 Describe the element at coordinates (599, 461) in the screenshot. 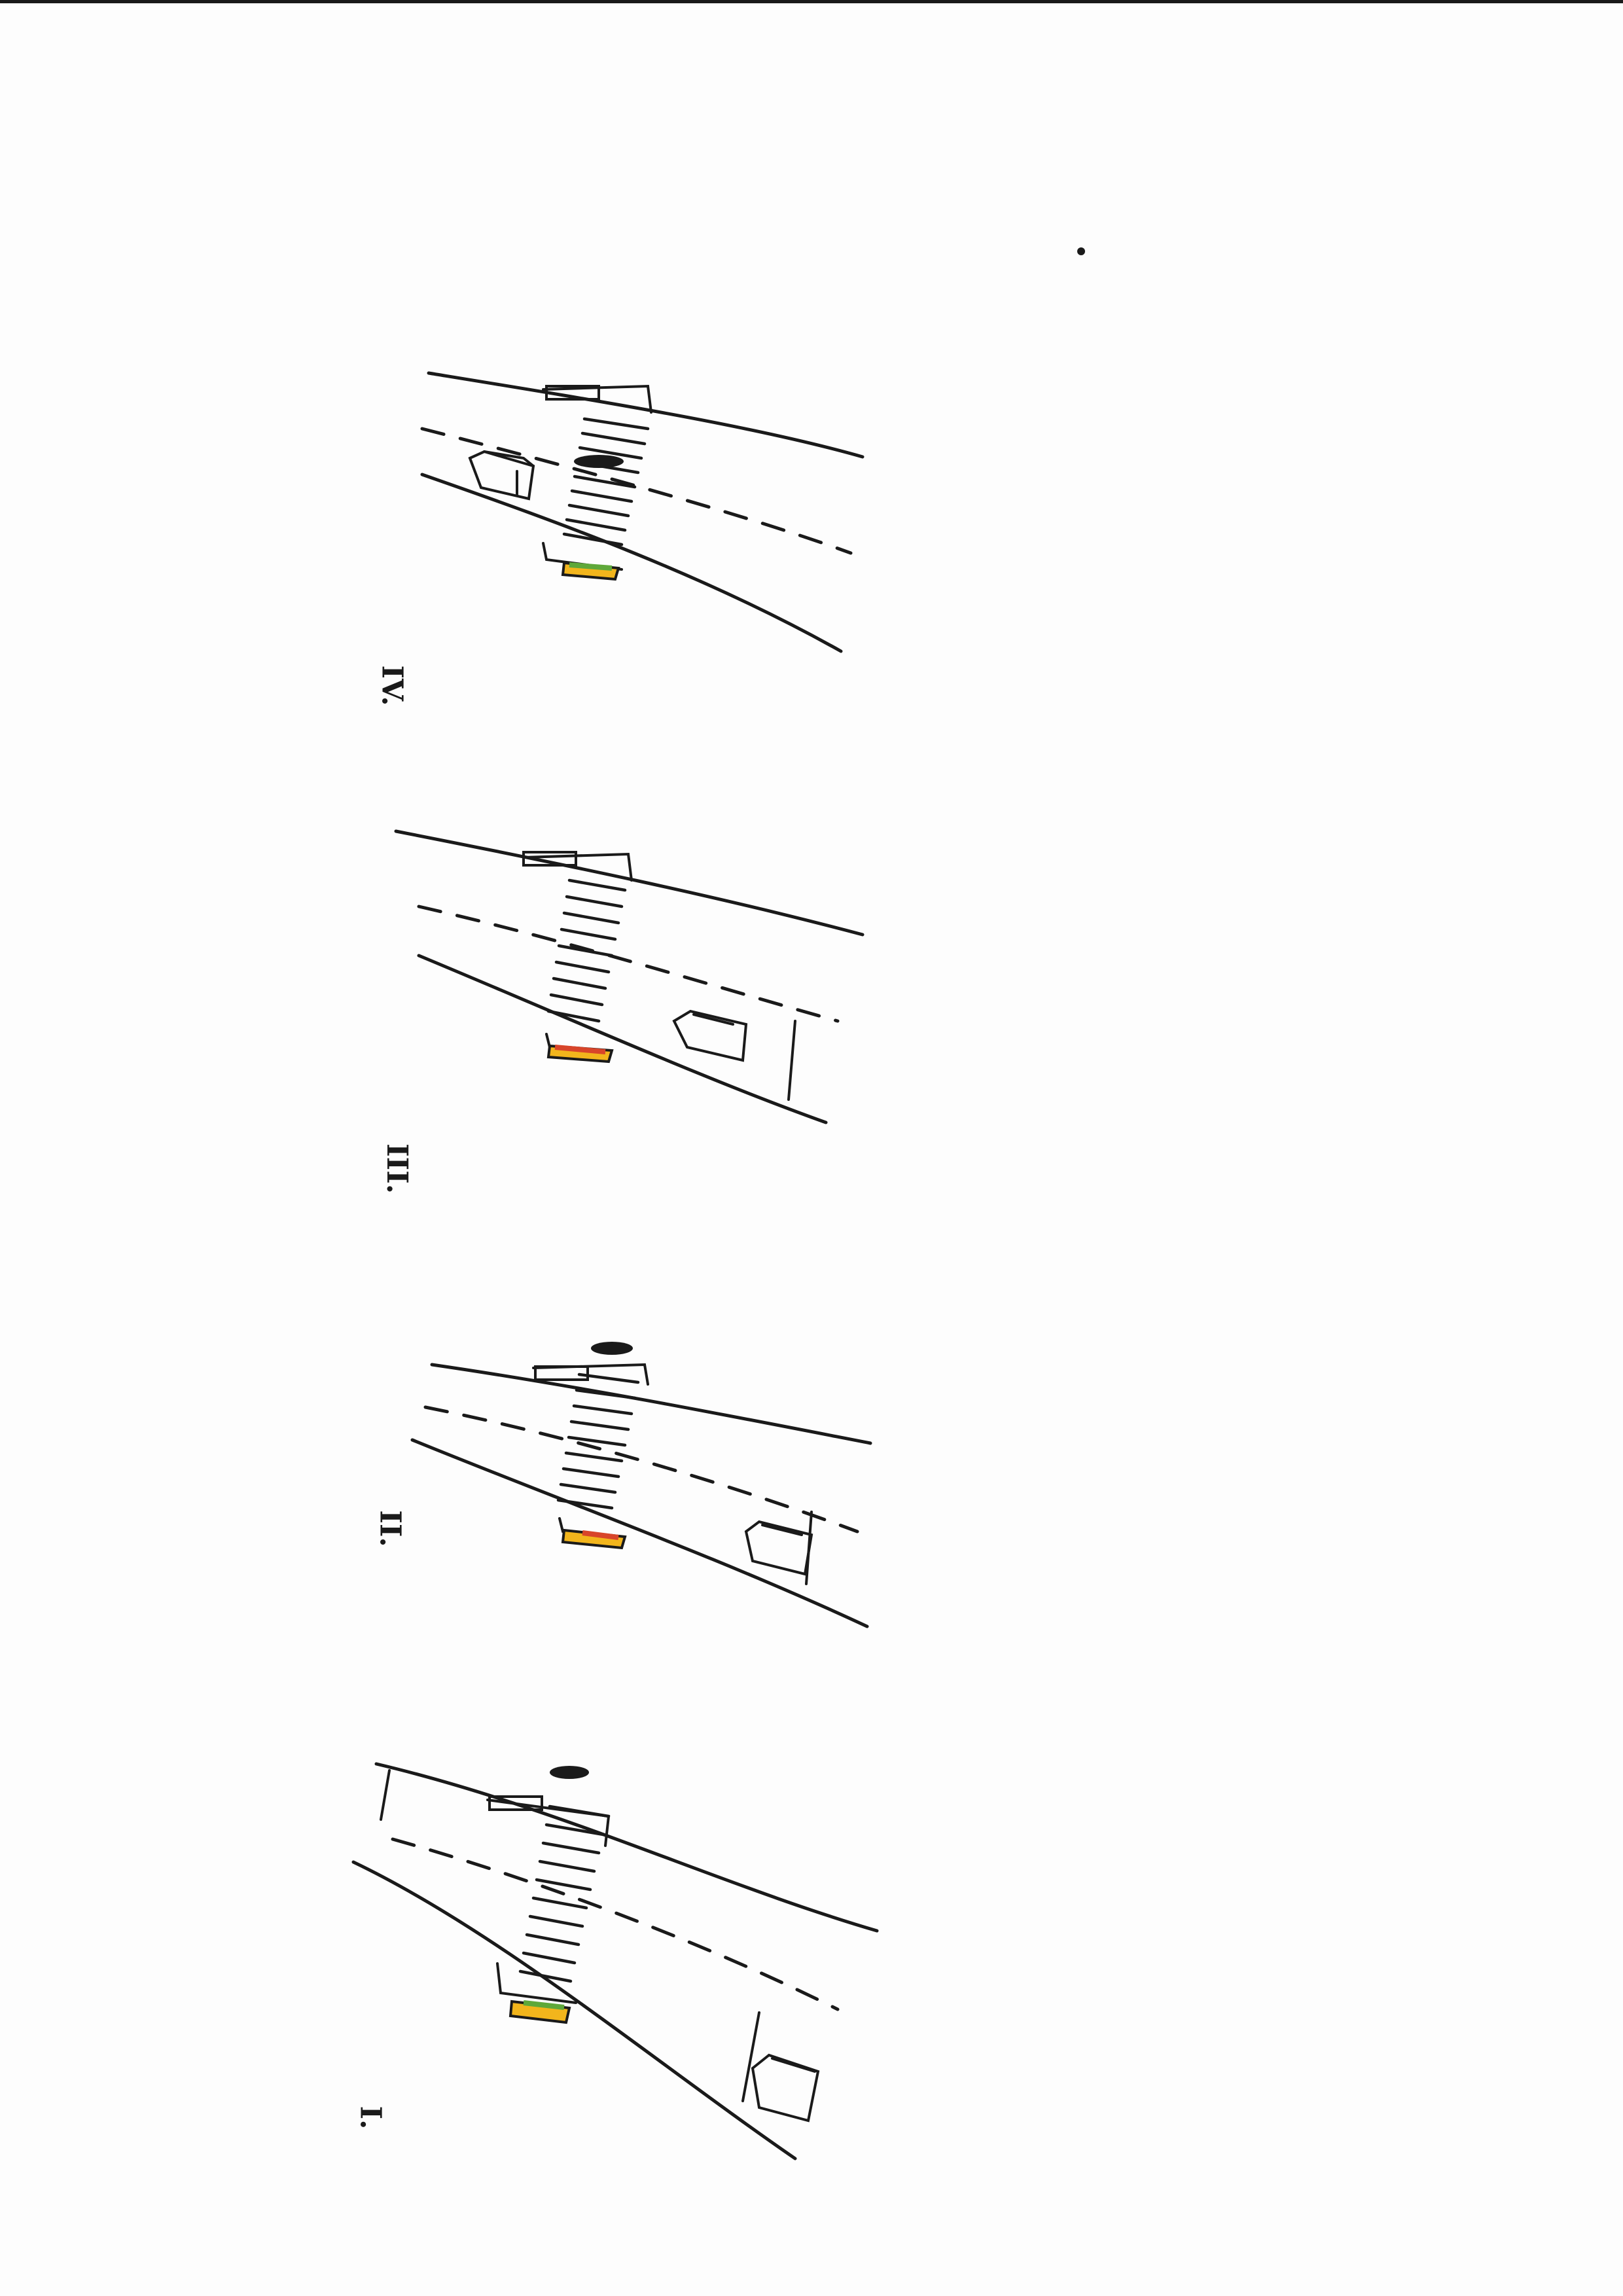

I see `cyclist-on-crossing` at that location.